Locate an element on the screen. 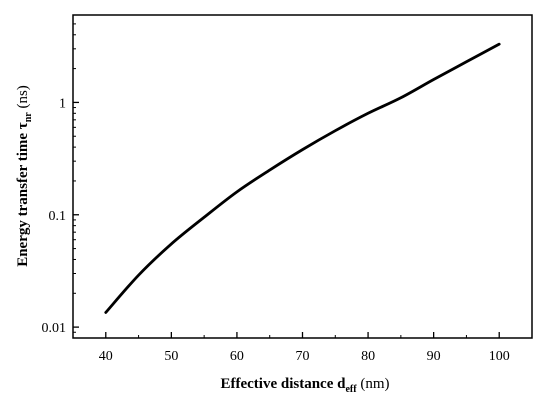  x-axis-title: Effective distance deff (nm) is located at coordinates (304, 385).